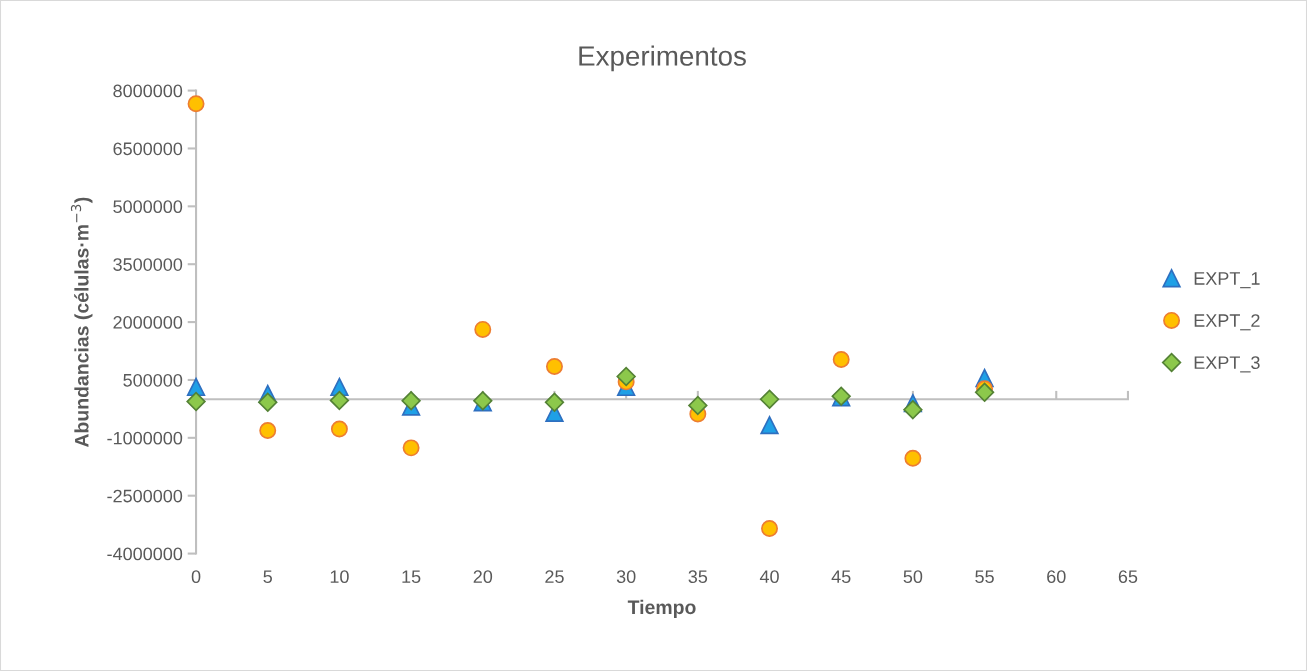 This screenshot has height=671, width=1307. Describe the element at coordinates (554, 577) in the screenshot. I see `x-tick-label: 25` at that location.